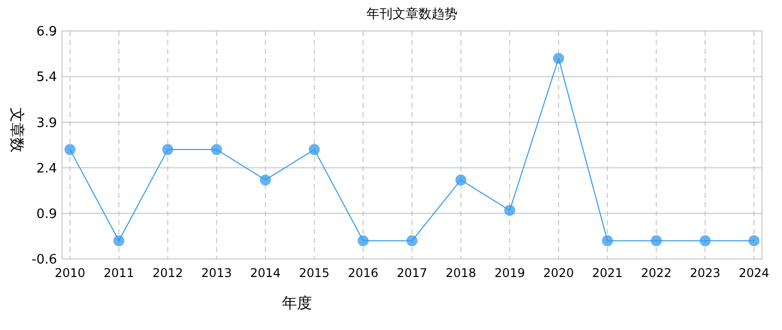 This screenshot has width=782, height=330. Describe the element at coordinates (46, 78) in the screenshot. I see `y-tick-label: 5.4` at that location.